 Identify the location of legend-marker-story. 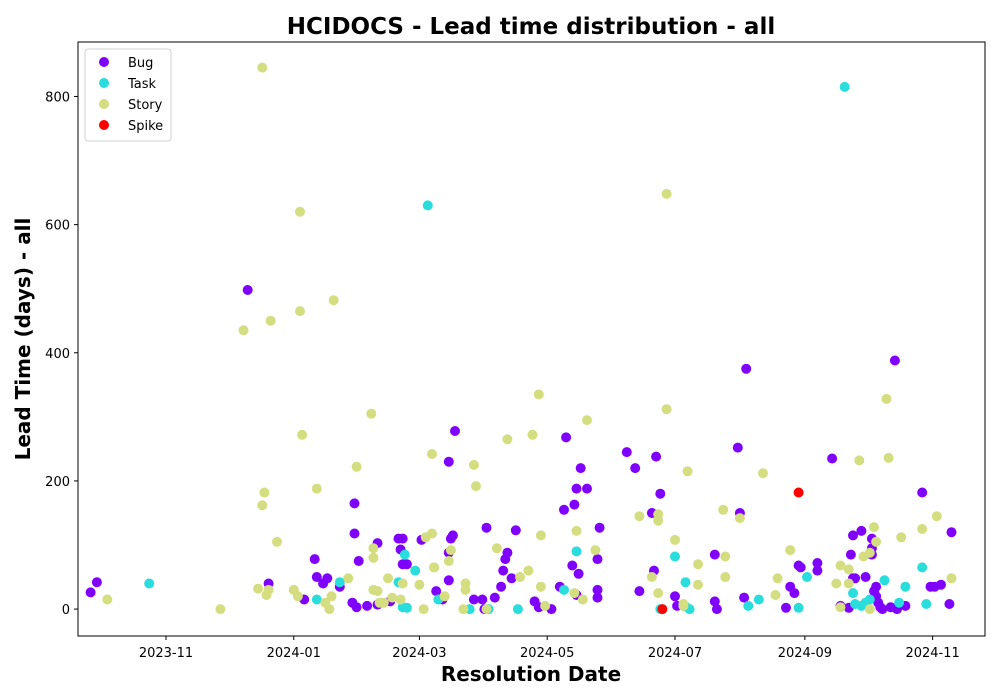
(104, 104).